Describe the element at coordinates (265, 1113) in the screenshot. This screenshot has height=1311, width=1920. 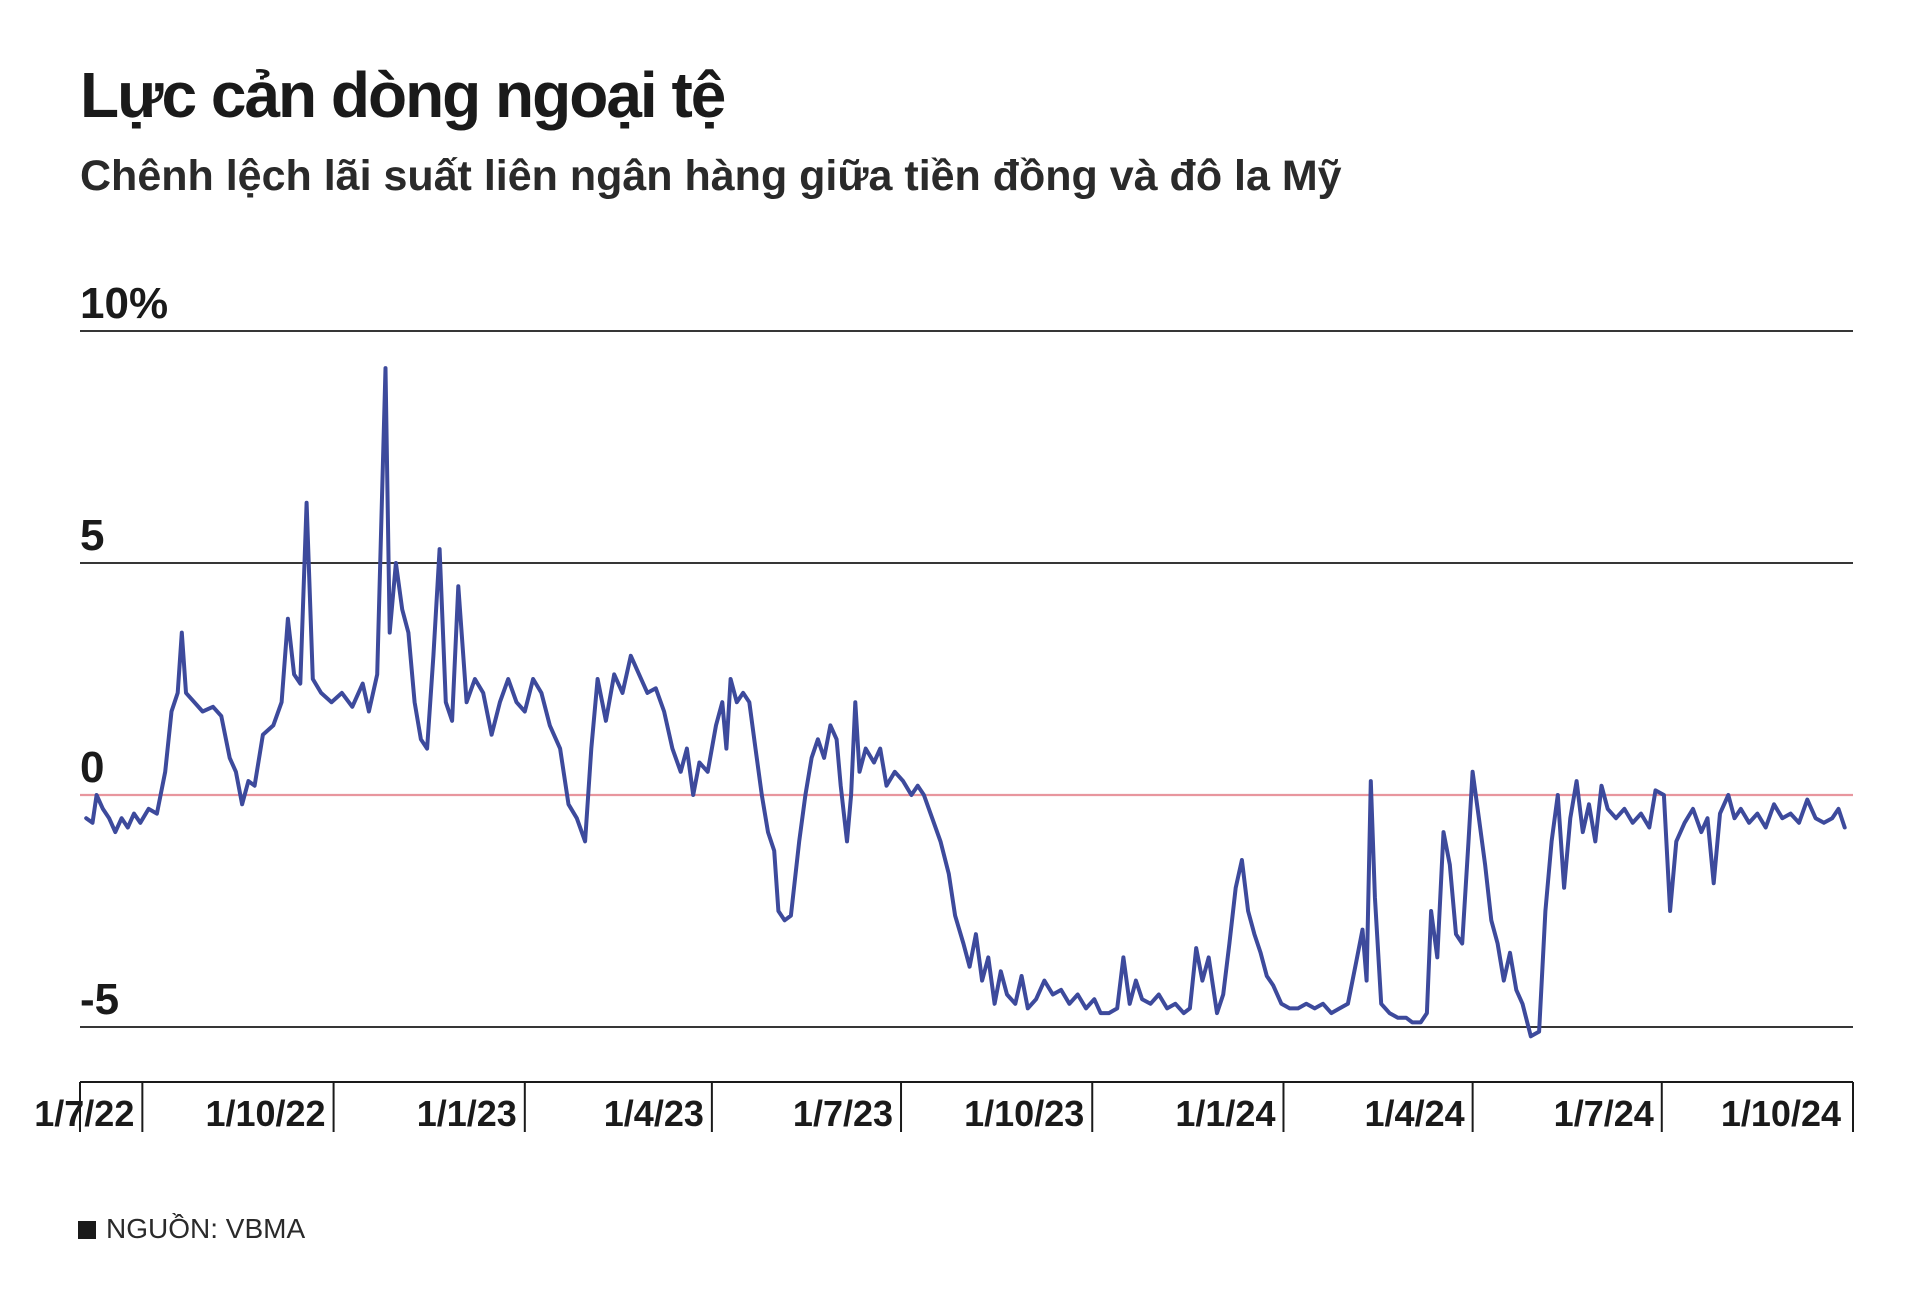
I see `x-tick-label: 1/10/22` at that location.